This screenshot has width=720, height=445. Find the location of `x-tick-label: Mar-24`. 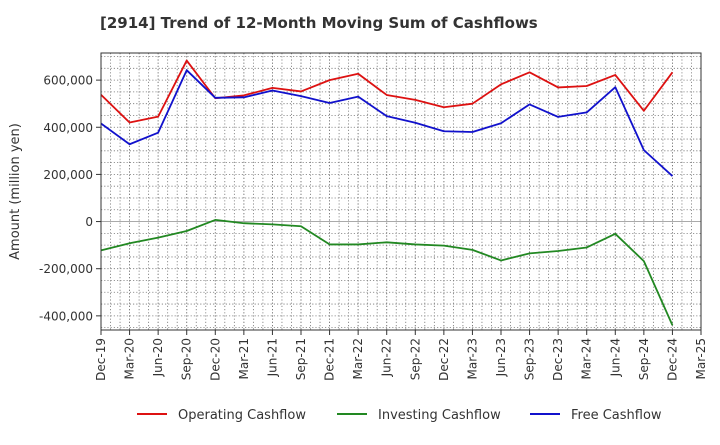

x-tick-label: Mar-24 is located at coordinates (587, 358).